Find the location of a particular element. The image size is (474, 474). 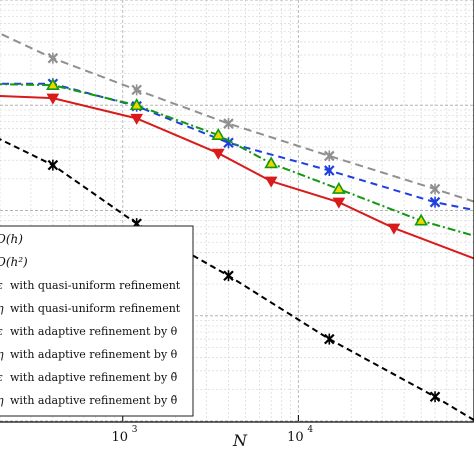

x-axis-label: N is located at coordinates (240, 440).